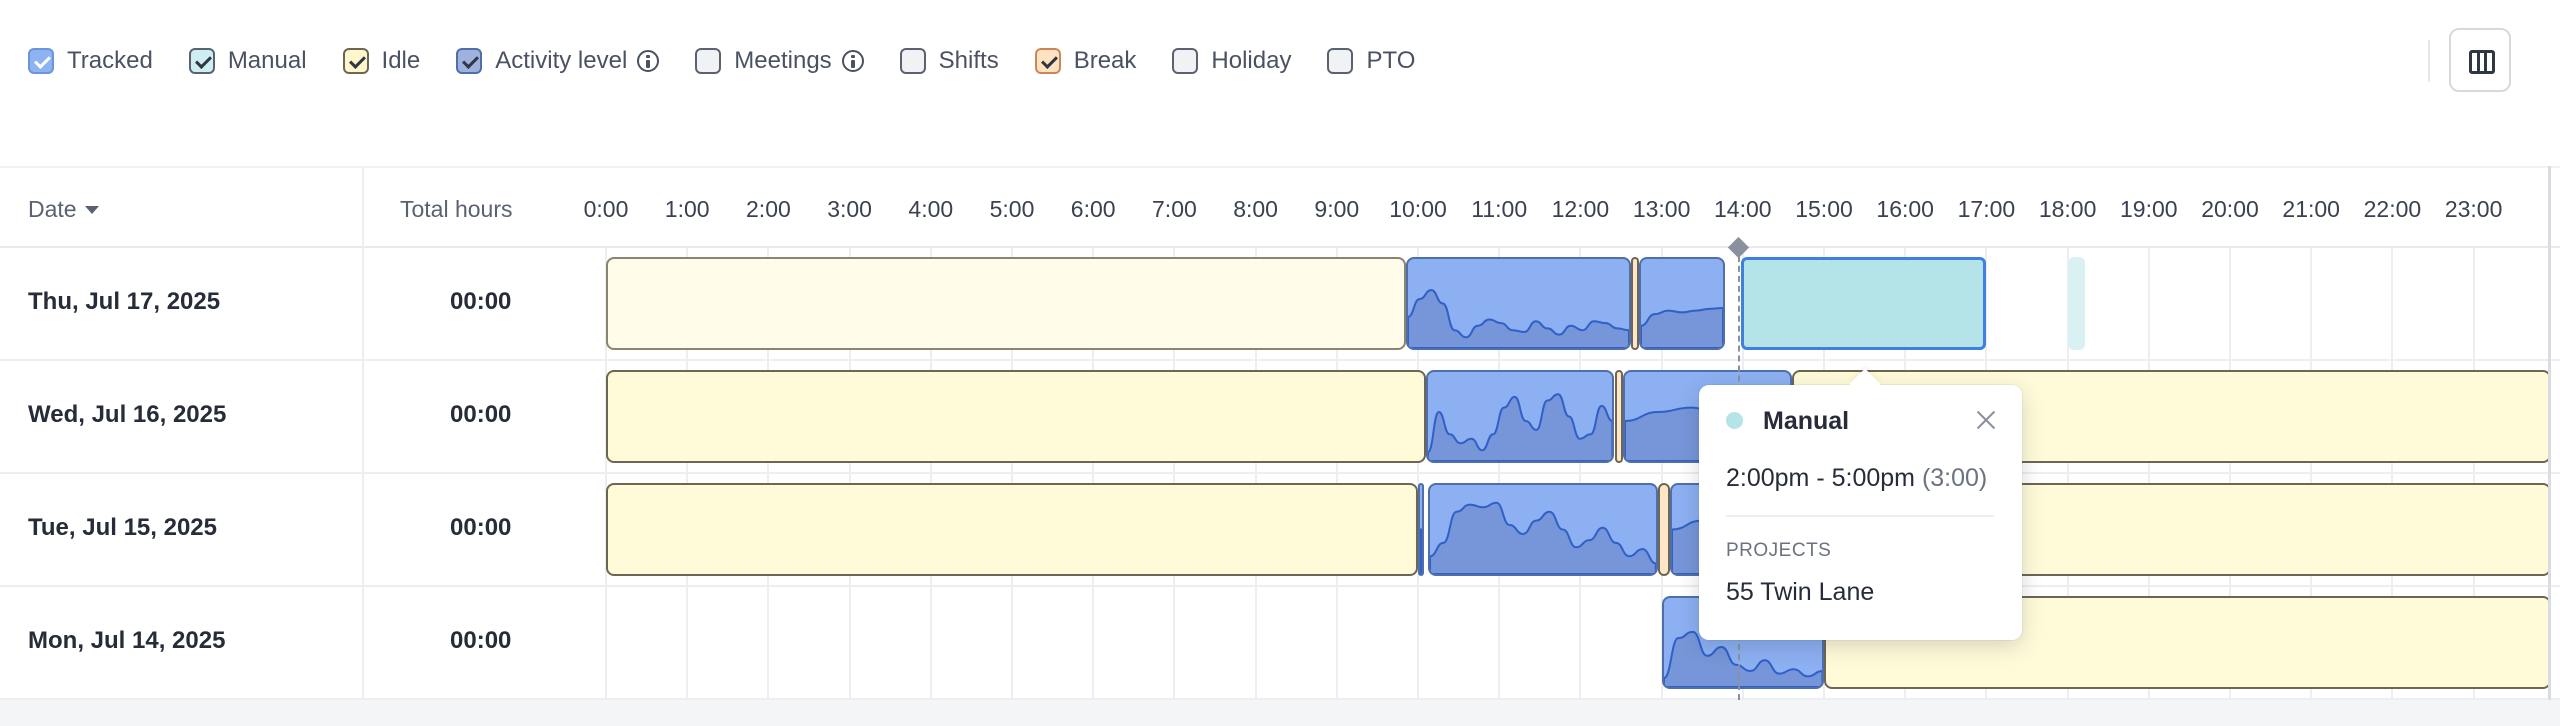 This screenshot has width=2560, height=726. Describe the element at coordinates (1800, 592) in the screenshot. I see `project-name: 55 Twin Lane` at that location.